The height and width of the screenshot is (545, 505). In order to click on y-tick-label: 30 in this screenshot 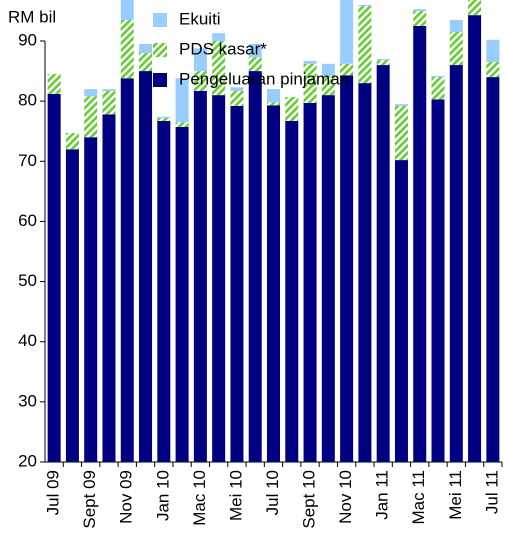, I will do `click(27, 400)`.